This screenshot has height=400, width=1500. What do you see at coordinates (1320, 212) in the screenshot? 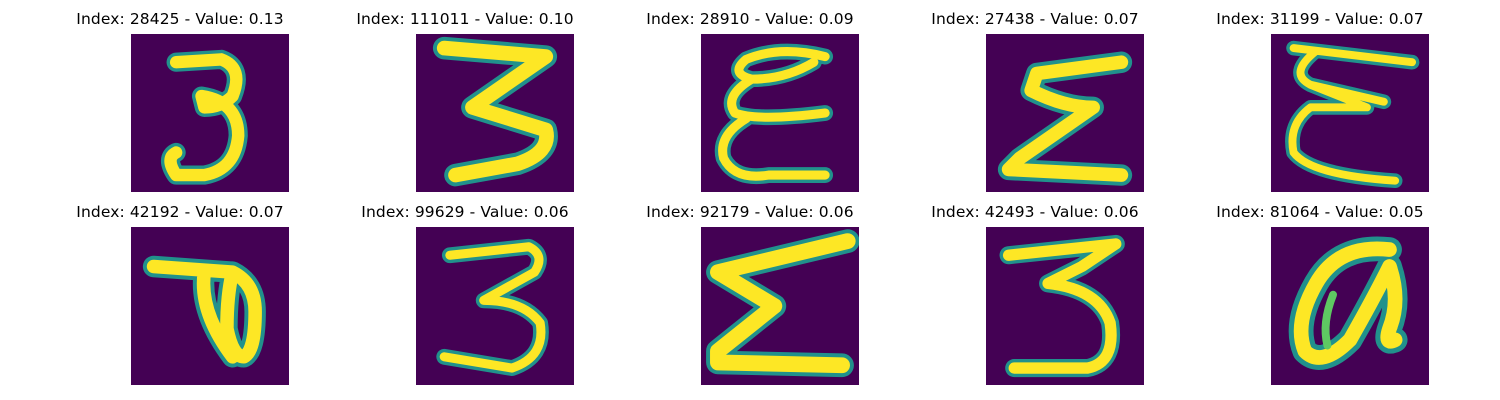
I see `panel-title: Index: 81064 - Value: 0.05` at bounding box center [1320, 212].